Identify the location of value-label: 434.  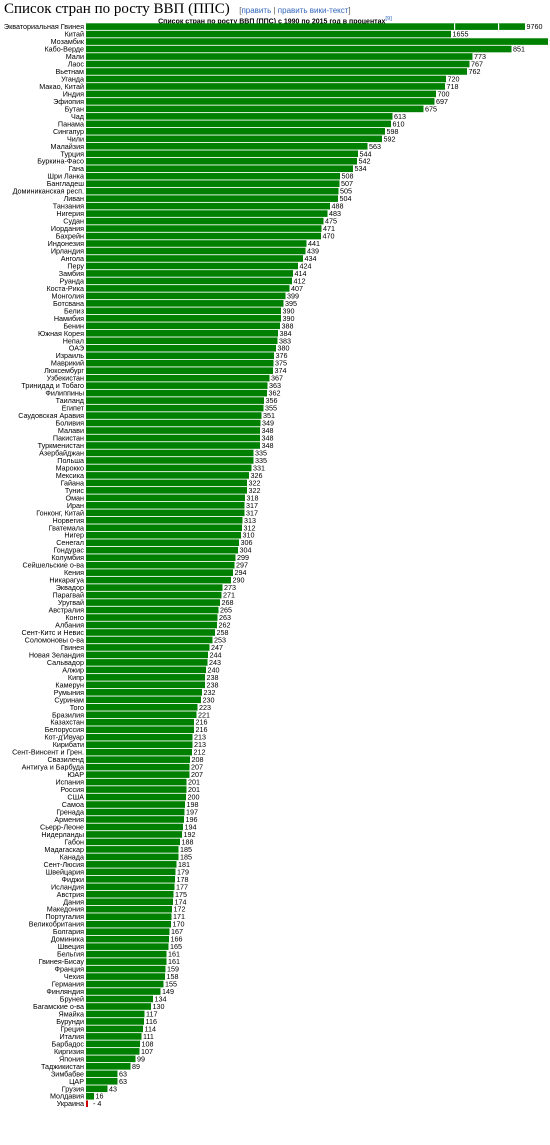
(311, 258).